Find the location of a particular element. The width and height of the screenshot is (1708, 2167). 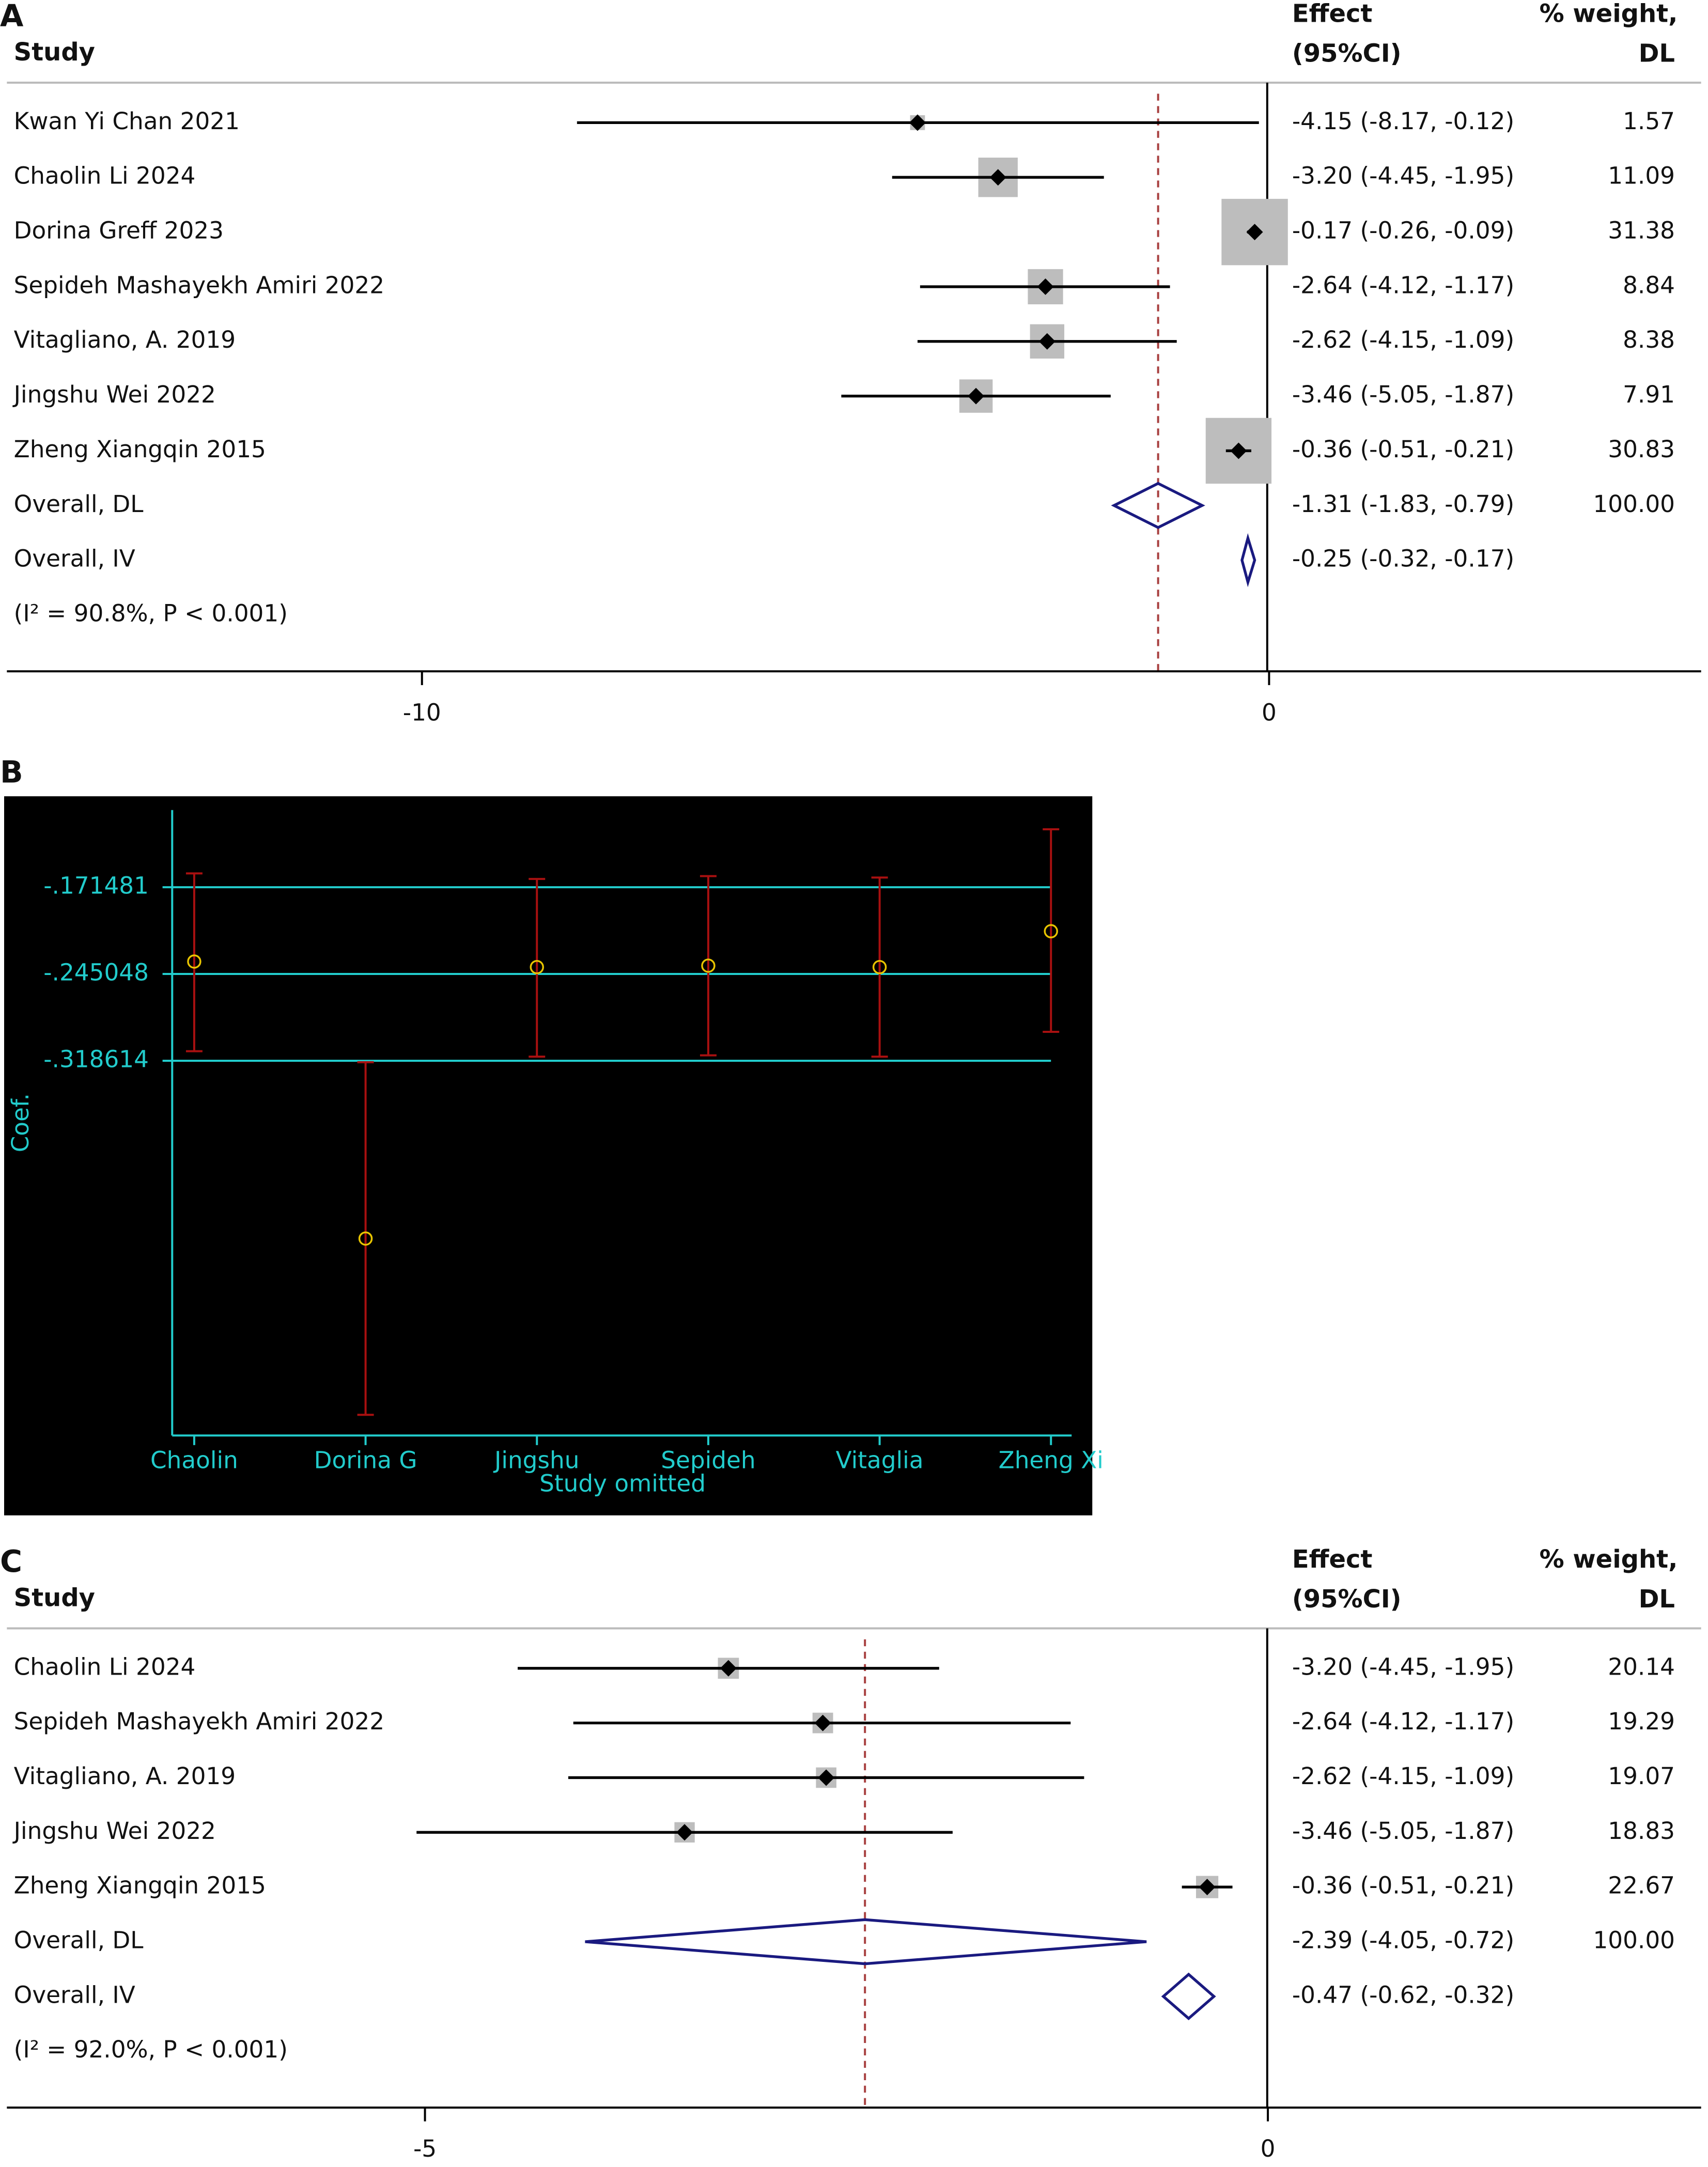

x-tick-label: -10 is located at coordinates (422, 712).